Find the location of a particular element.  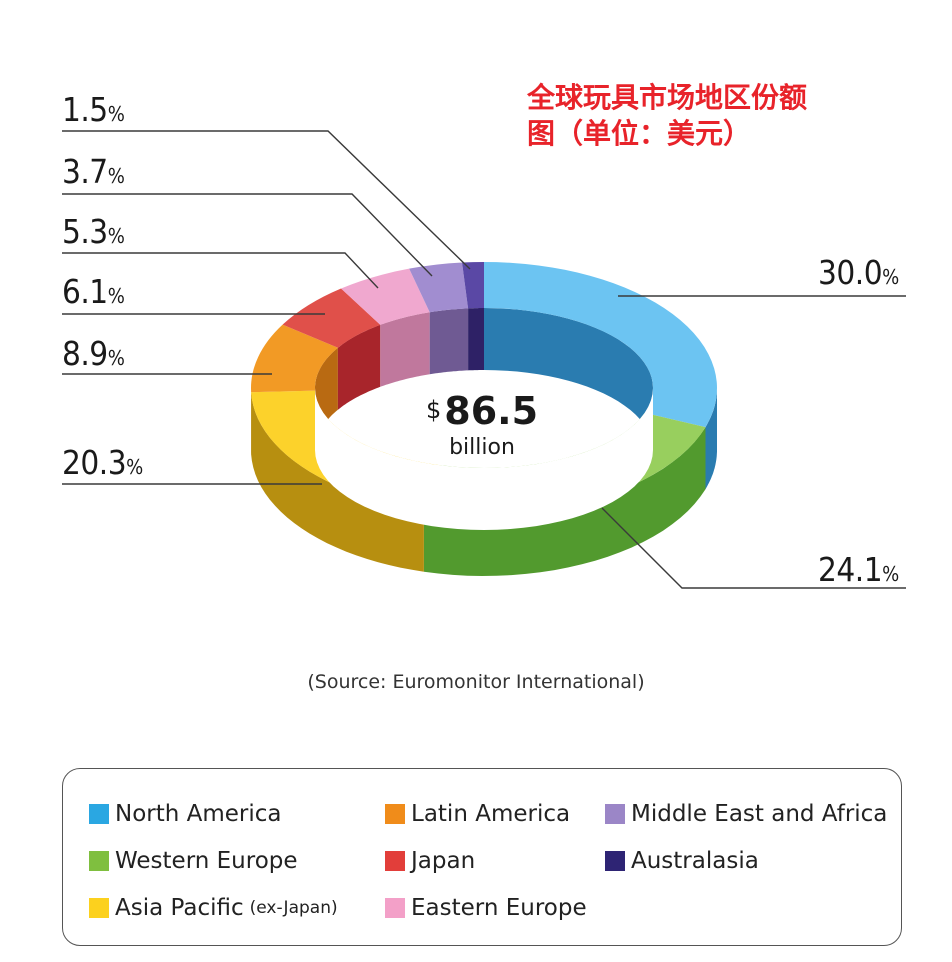

chart-title-line-2: 图（单位：美元） is located at coordinates (639, 133).